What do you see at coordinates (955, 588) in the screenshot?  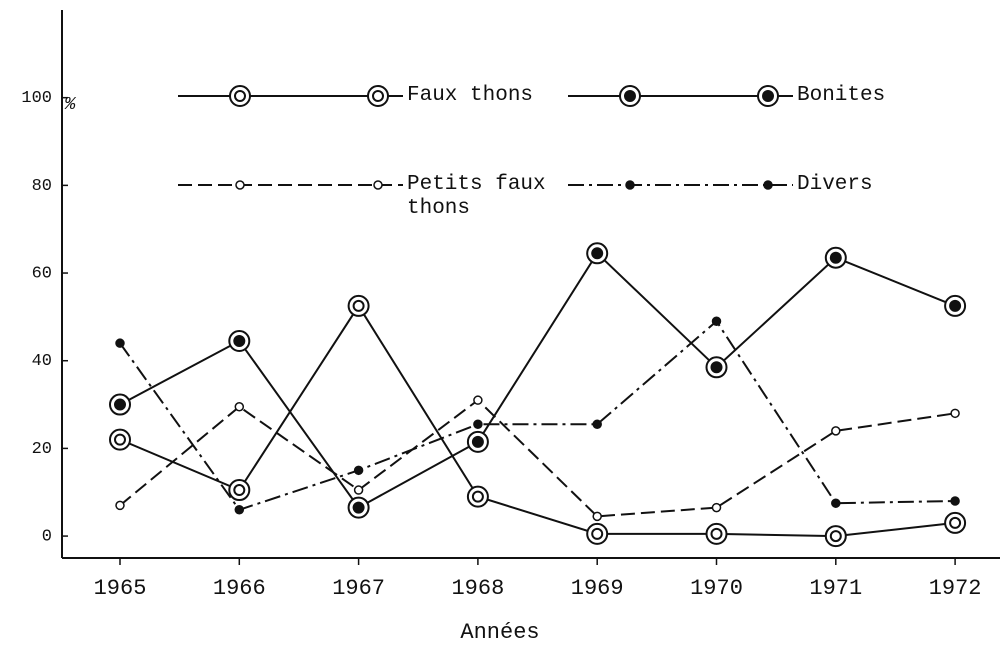 I see `x-tick-label: 1972` at bounding box center [955, 588].